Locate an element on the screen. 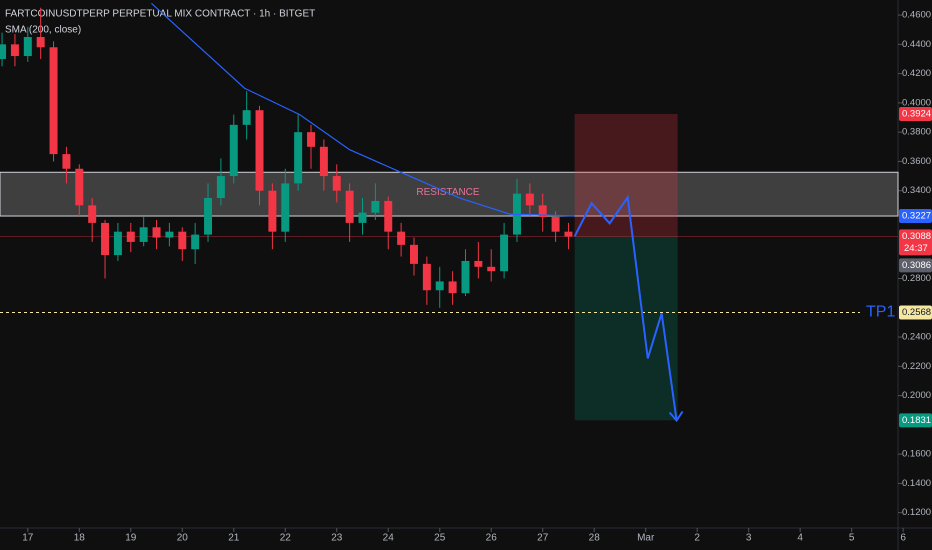 The width and height of the screenshot is (932, 550). price-badge-label: 0.3227 is located at coordinates (916, 216).